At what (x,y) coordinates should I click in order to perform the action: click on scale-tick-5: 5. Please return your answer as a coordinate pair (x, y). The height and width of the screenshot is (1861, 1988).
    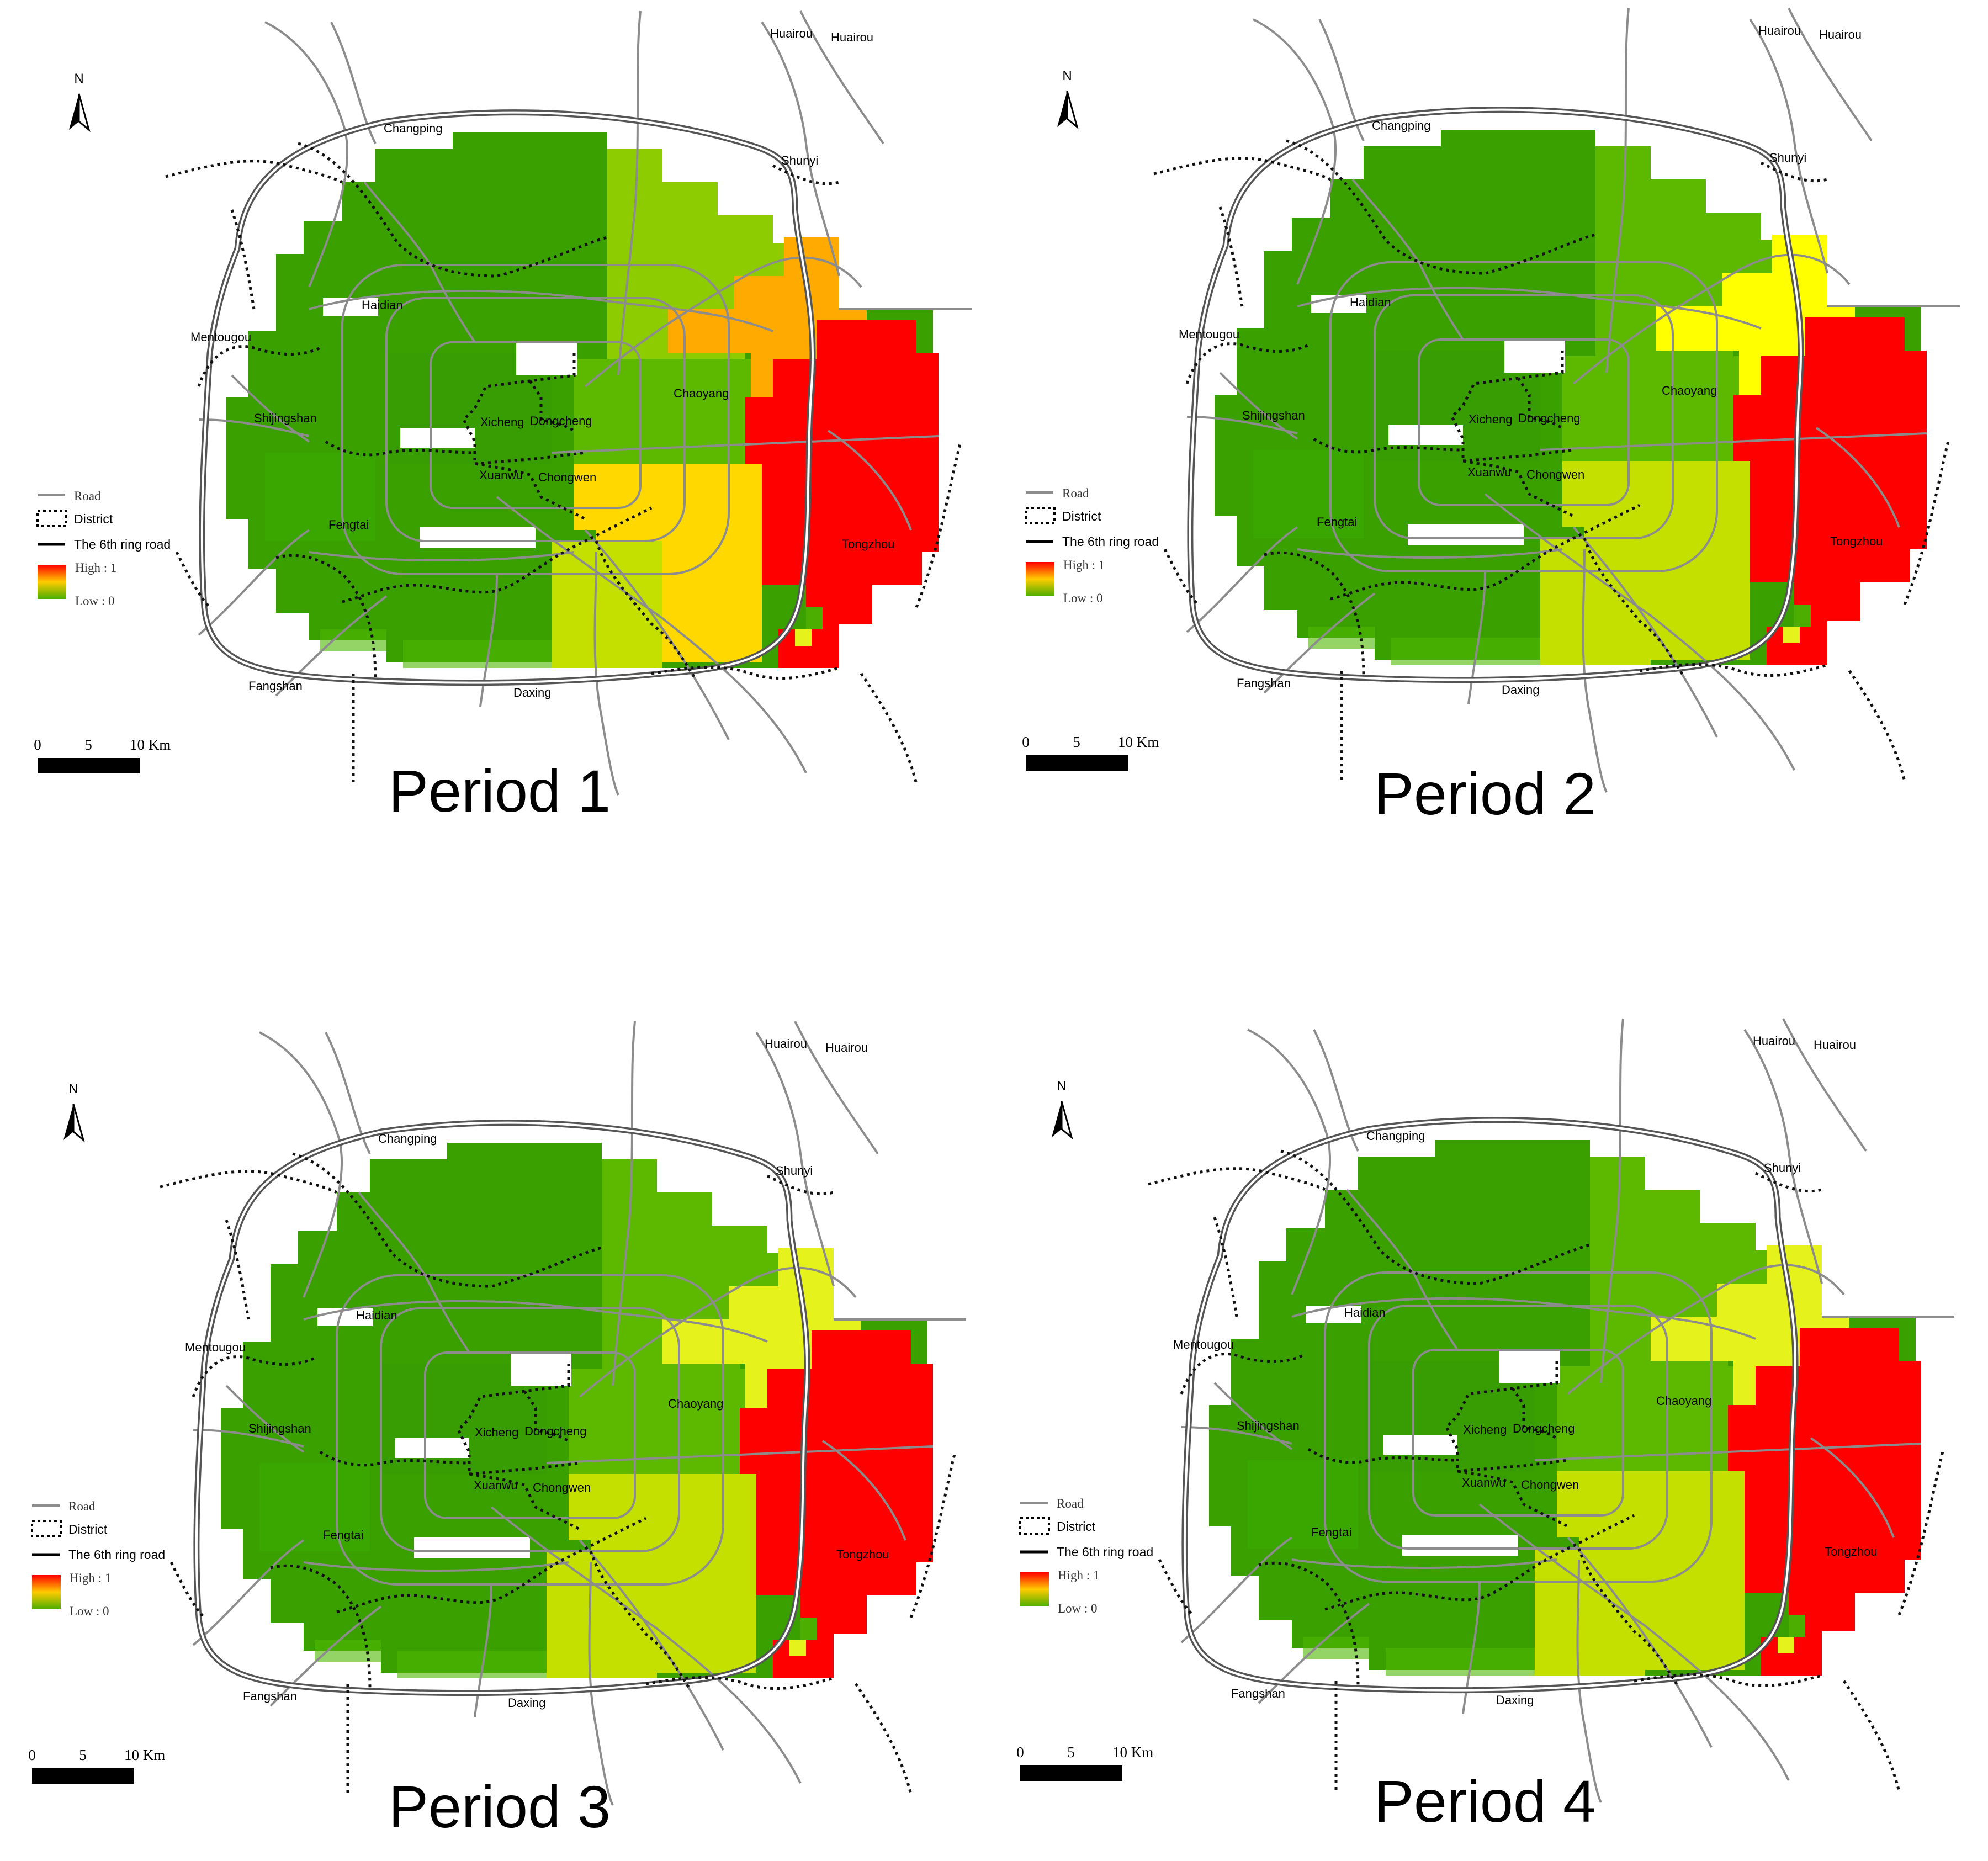
    Looking at the image, I should click on (1071, 1752).